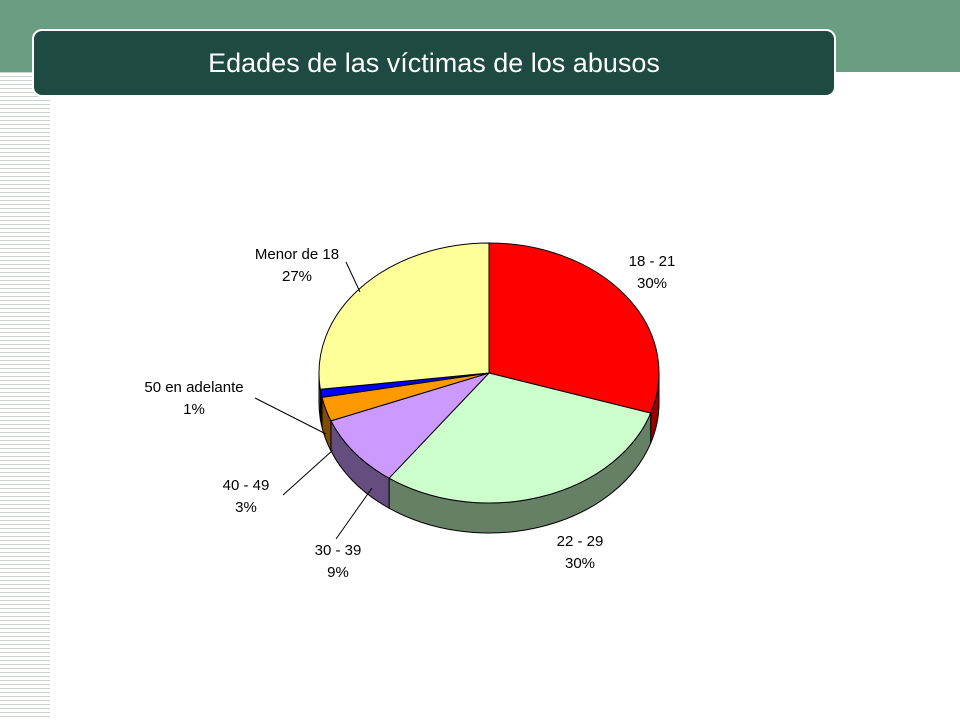  Describe the element at coordinates (338, 572) in the screenshot. I see `slice-percent-30-39: 9%` at that location.